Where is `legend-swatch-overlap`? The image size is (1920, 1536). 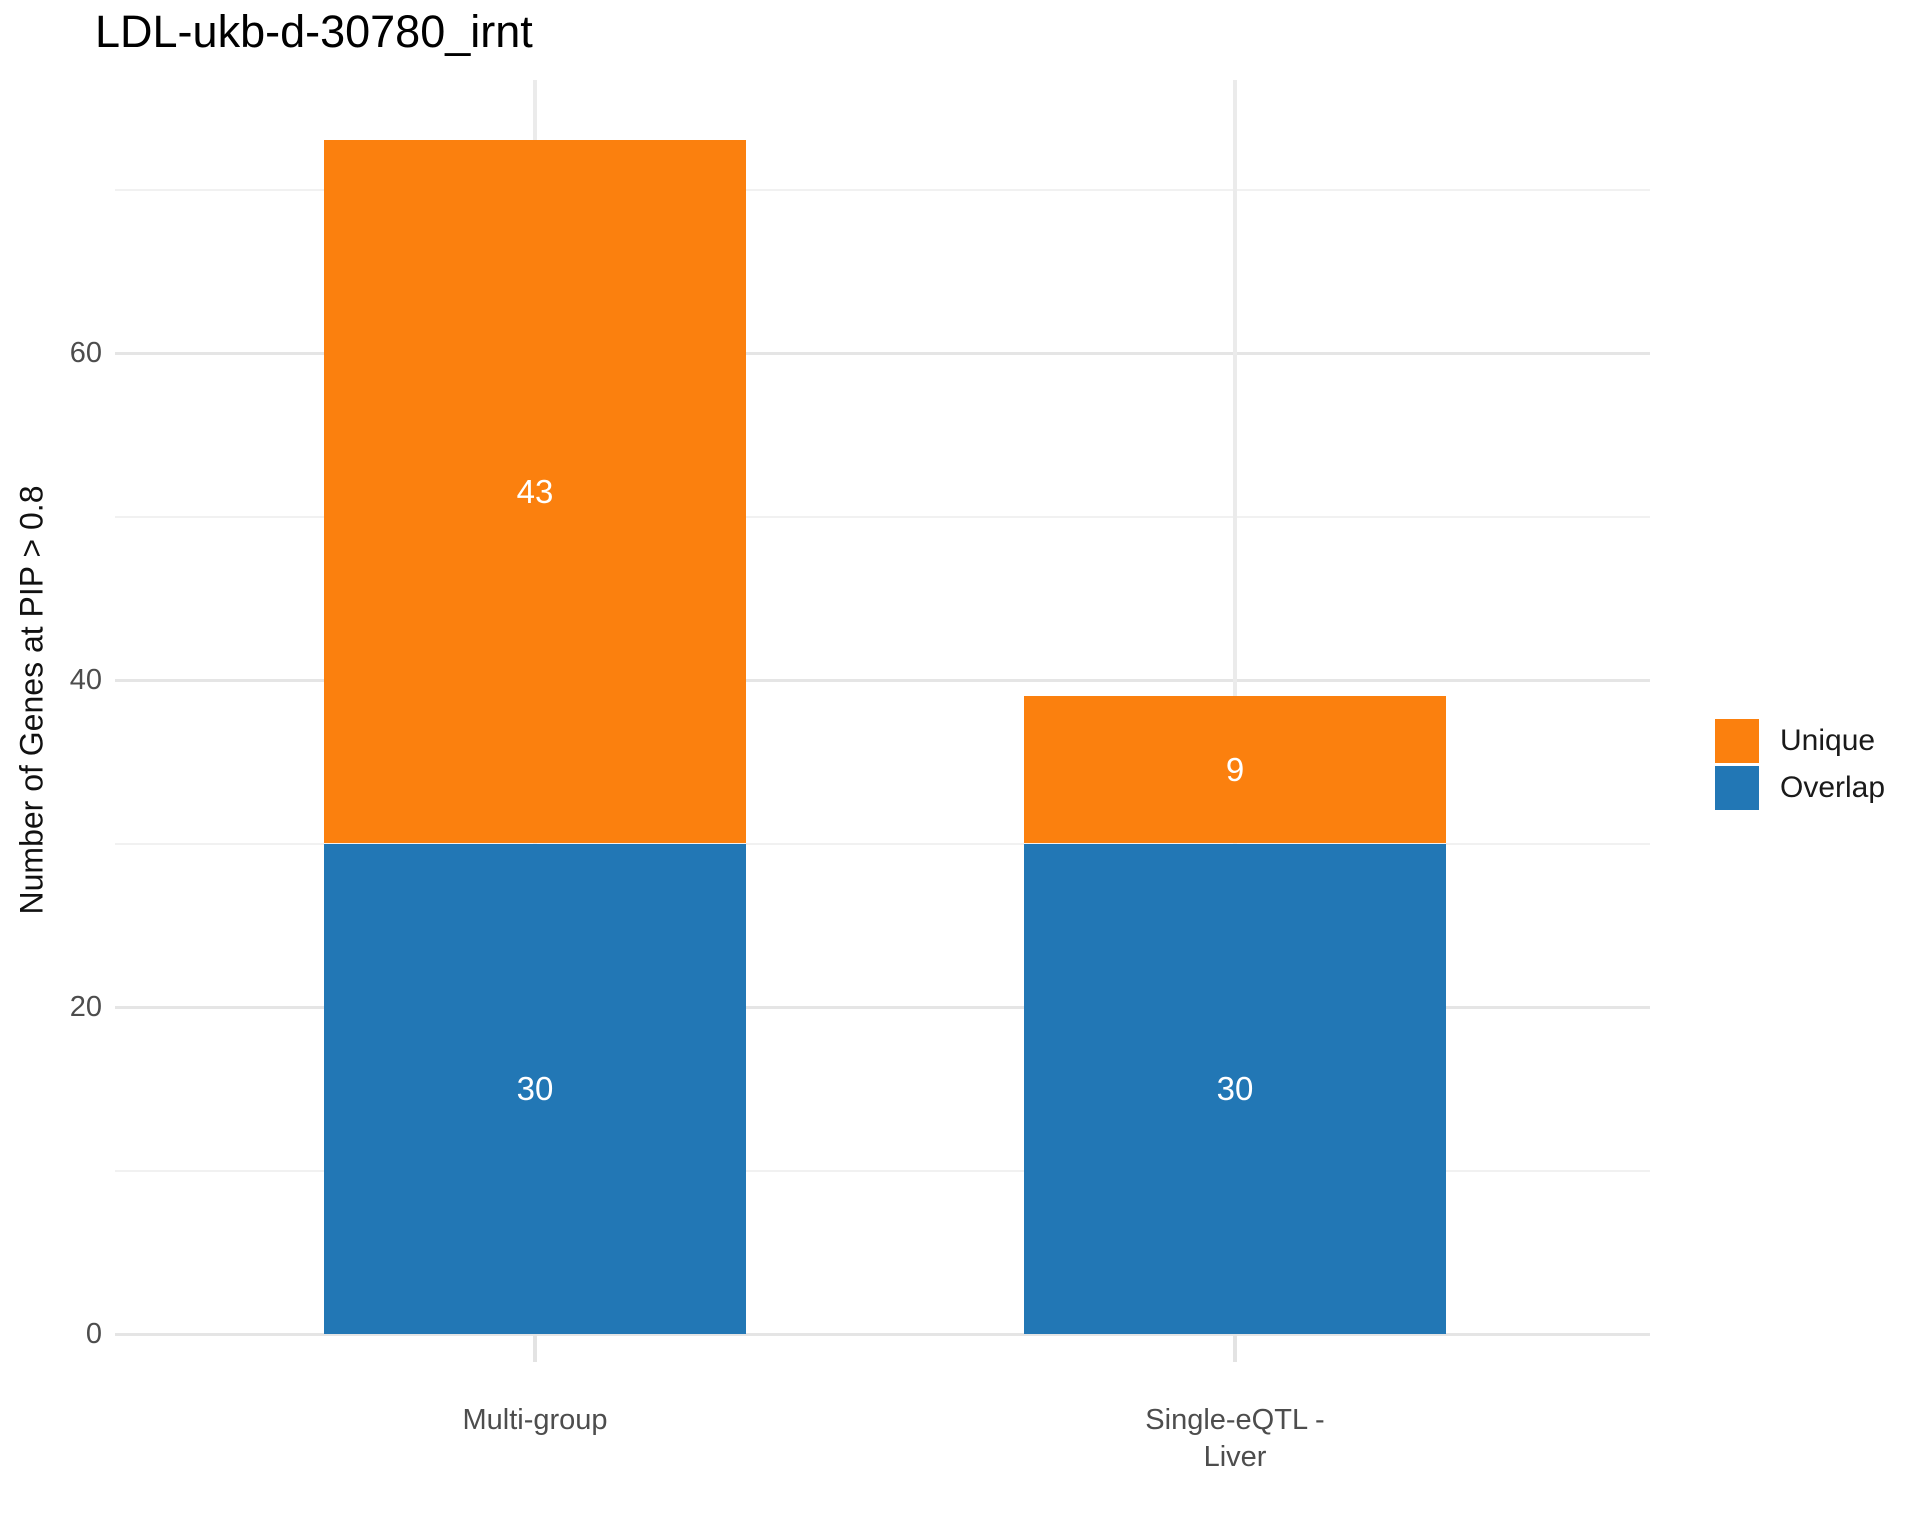 legend-swatch-overlap is located at coordinates (1737, 788).